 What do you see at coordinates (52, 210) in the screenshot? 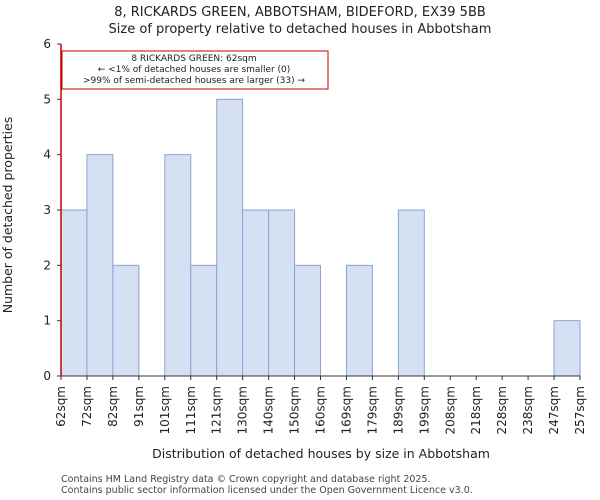
I see `y-ticks: 0 1 2 3 4 5 6` at bounding box center [52, 210].